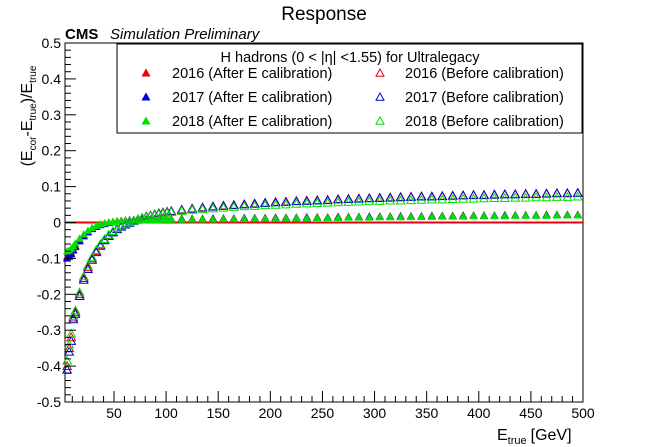  I want to click on y-axis-title: (Ecor-Etrue)/Etrue, so click(29, 115).